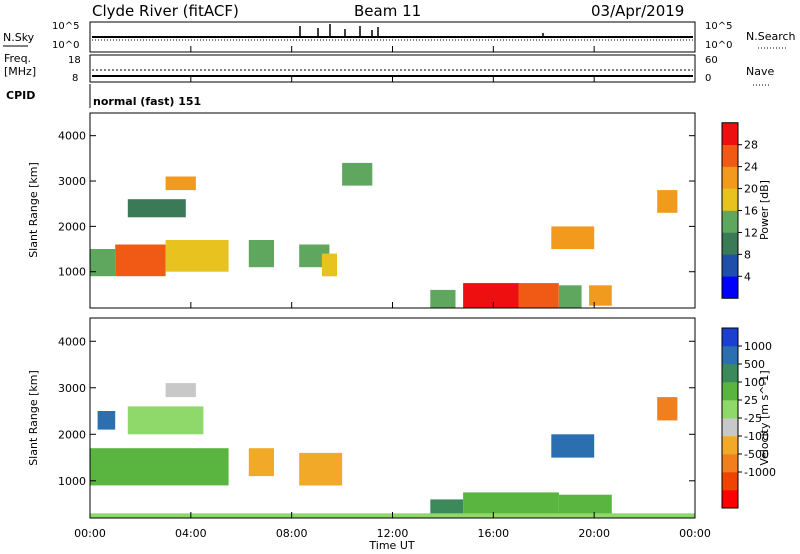  Describe the element at coordinates (147, 101) in the screenshot. I see `cpid-value: normal (fast) 151` at that location.